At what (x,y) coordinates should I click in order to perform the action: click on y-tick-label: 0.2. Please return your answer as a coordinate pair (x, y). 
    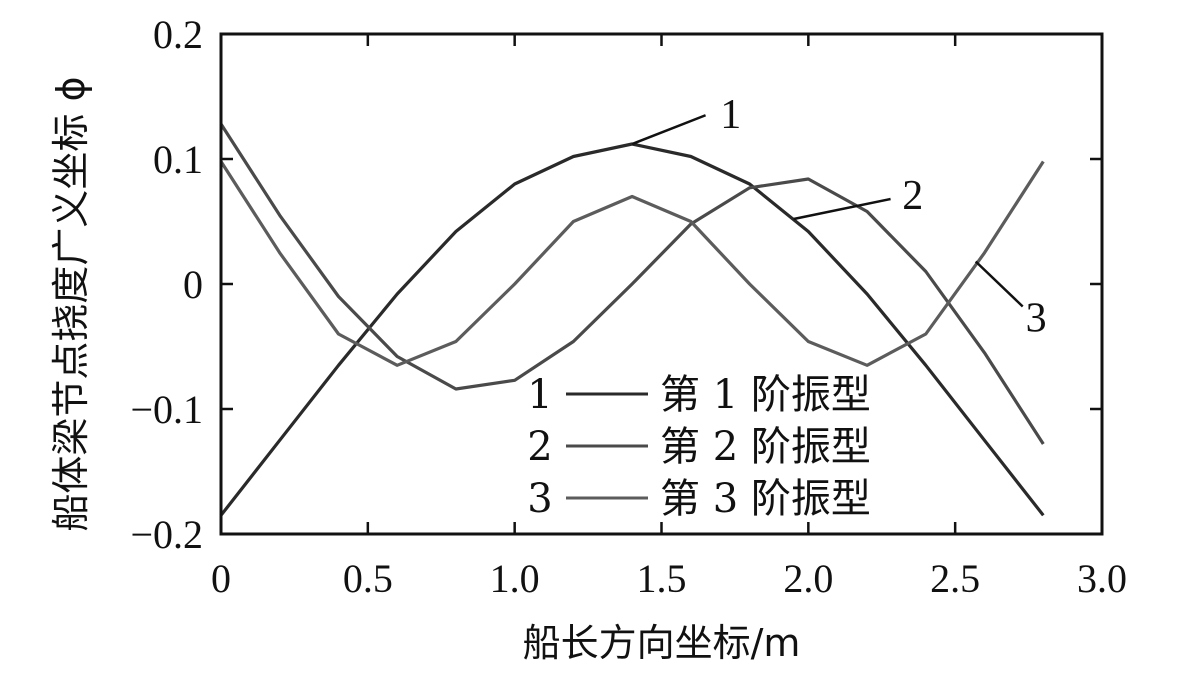
    Looking at the image, I should click on (178, 34).